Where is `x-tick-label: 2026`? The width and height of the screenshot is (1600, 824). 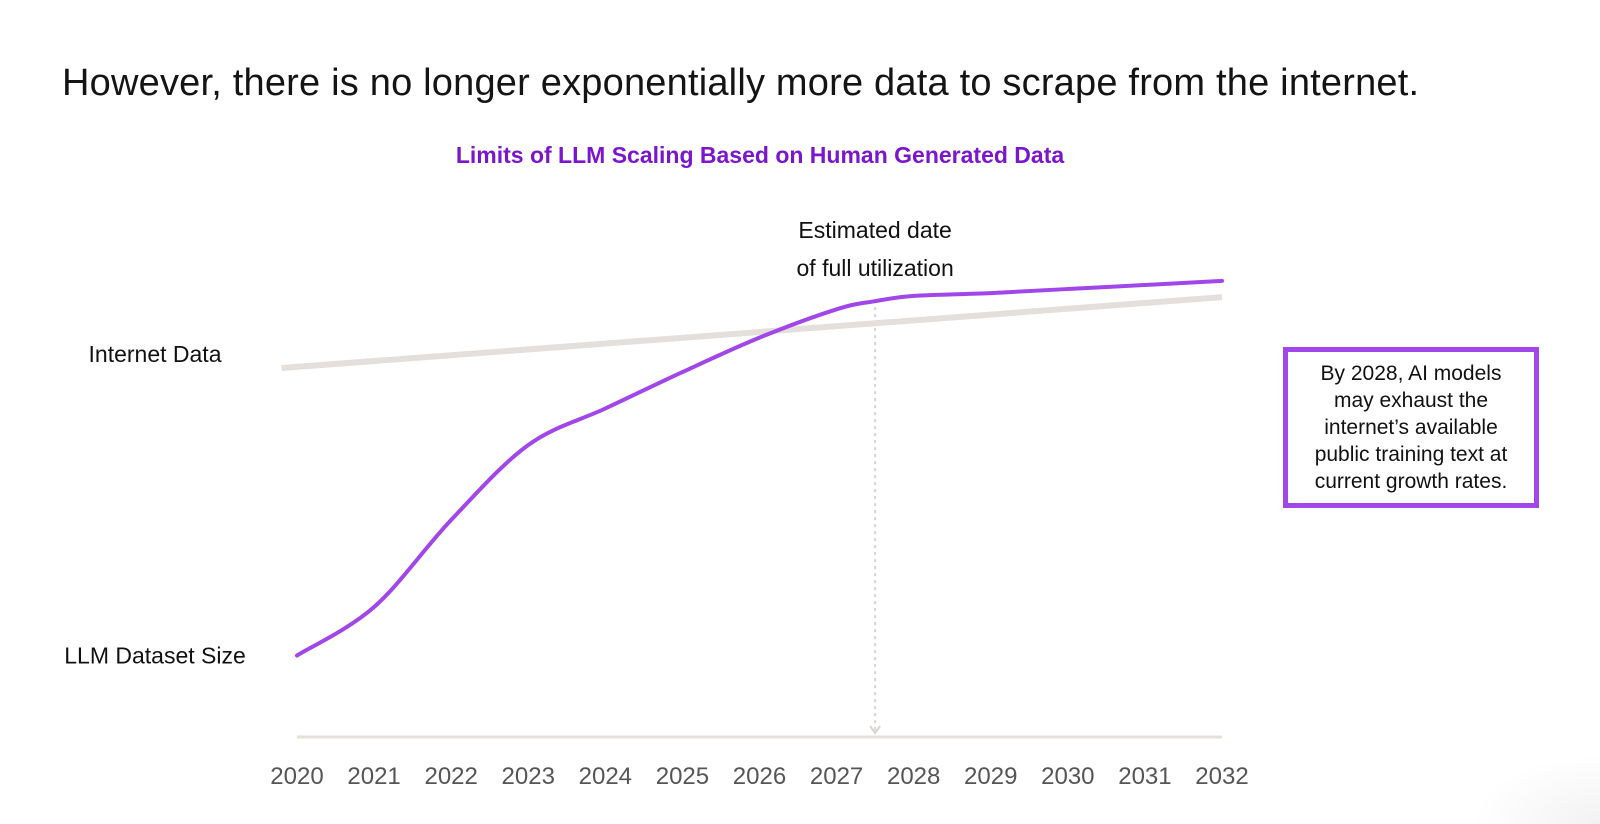
x-tick-label: 2026 is located at coordinates (759, 776).